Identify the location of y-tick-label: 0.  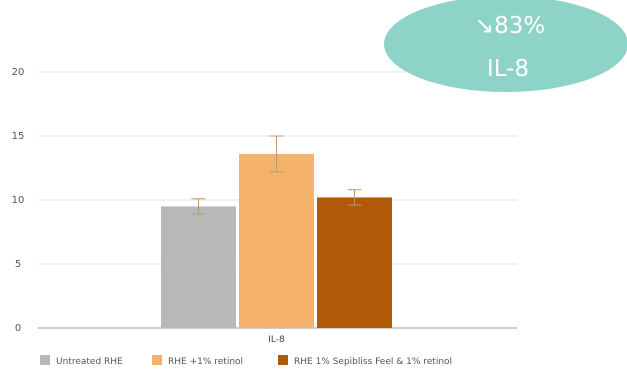
(18, 328).